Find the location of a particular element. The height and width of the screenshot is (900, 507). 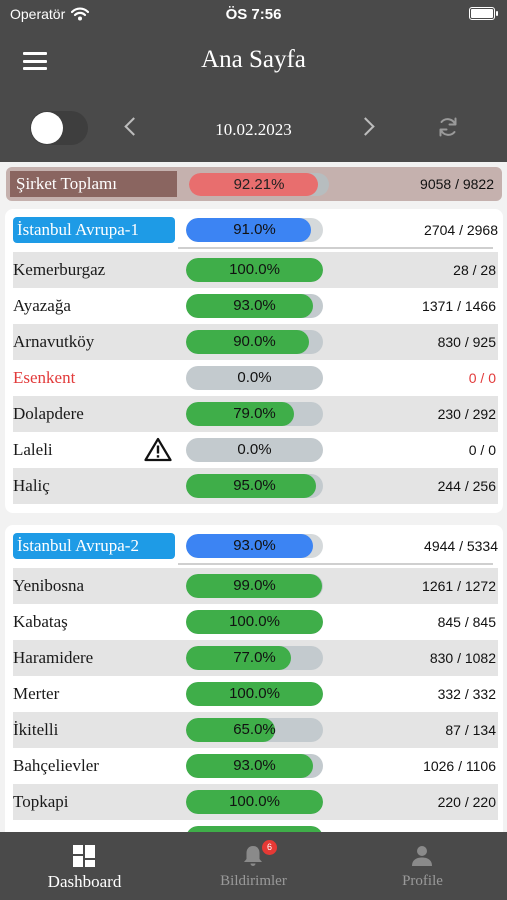

table-row: Kemerburgaz 100.0% 28 / 28 is located at coordinates (255, 270).